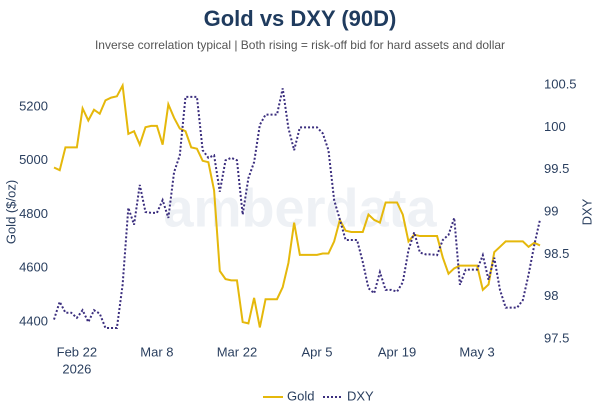 The width and height of the screenshot is (600, 420). Describe the element at coordinates (556, 337) in the screenshot. I see `y2-tick-label: 97.5` at that location.